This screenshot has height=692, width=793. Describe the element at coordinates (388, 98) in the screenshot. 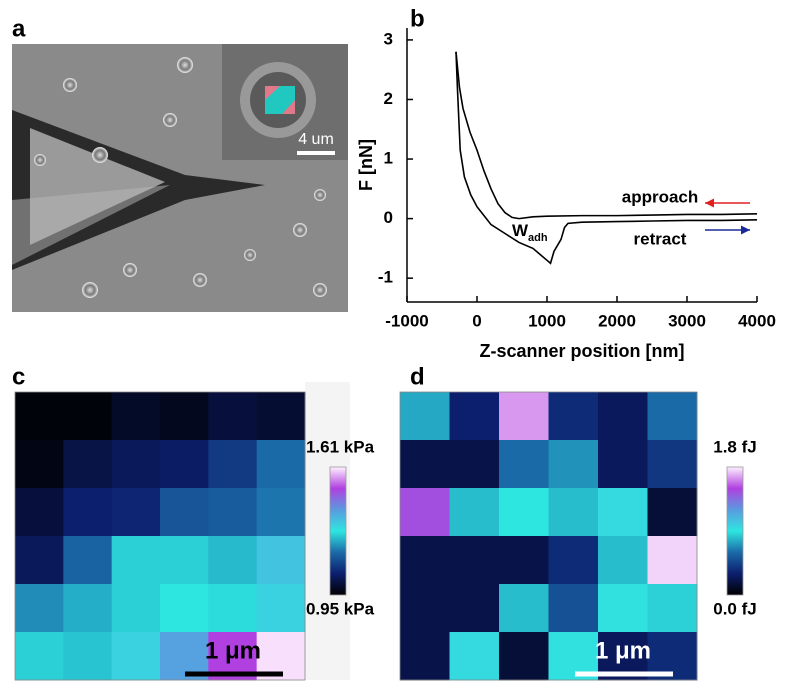

I see `y-tick-label: 2` at that location.